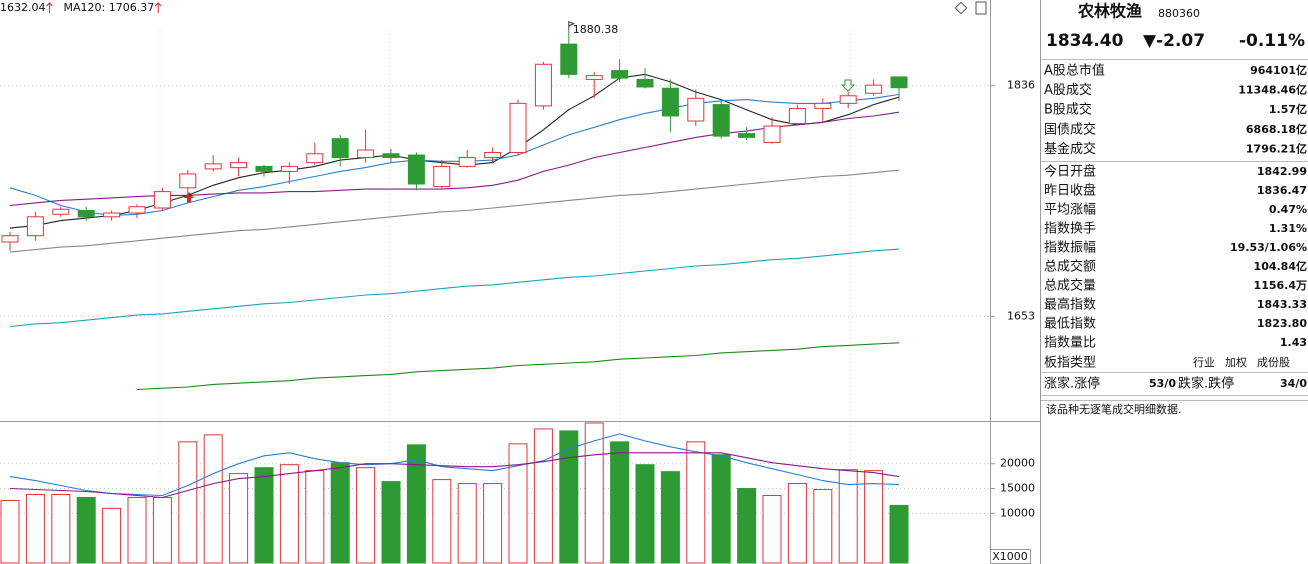 This screenshot has height=564, width=1308. I want to click on row-value: 964101亿, so click(1278, 70).